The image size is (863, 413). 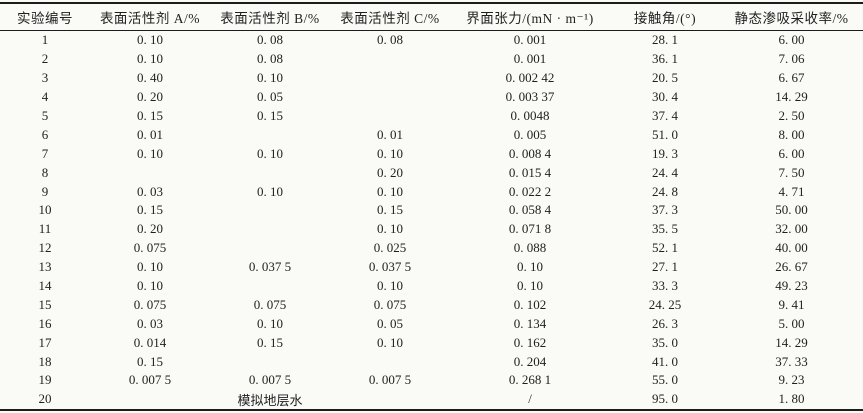 I want to click on table-row-7: 7 0. 10 0. 10 0. 10 0. 008 4 19. 3 6. 00, so click(x=431, y=153).